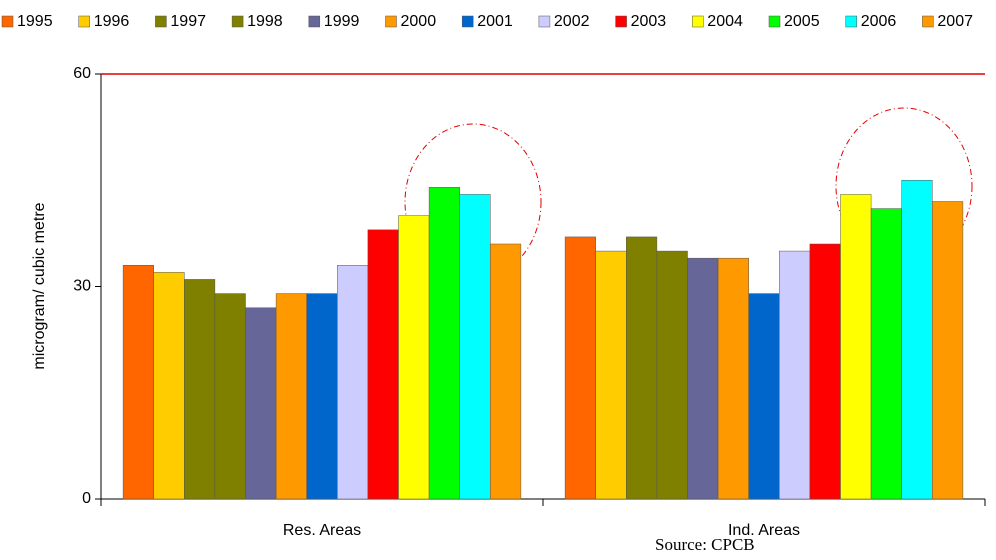  Describe the element at coordinates (495, 21) in the screenshot. I see `legend-label: 2001` at that location.